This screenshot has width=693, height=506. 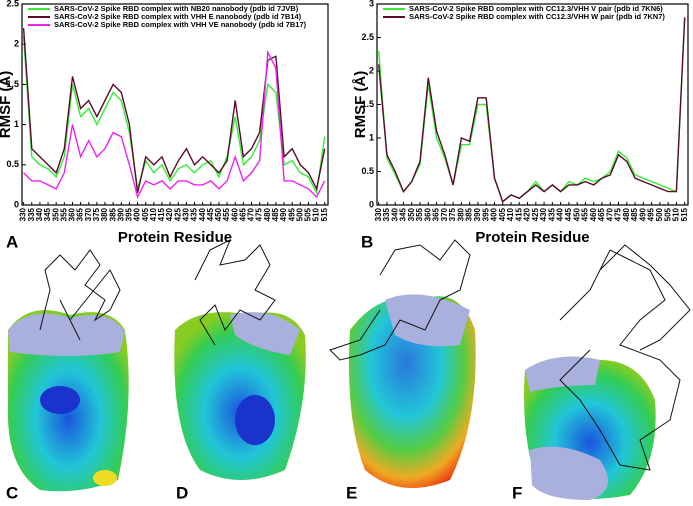 What do you see at coordinates (283, 214) in the screenshot?
I see `x-tick-label: 490` at bounding box center [283, 214].